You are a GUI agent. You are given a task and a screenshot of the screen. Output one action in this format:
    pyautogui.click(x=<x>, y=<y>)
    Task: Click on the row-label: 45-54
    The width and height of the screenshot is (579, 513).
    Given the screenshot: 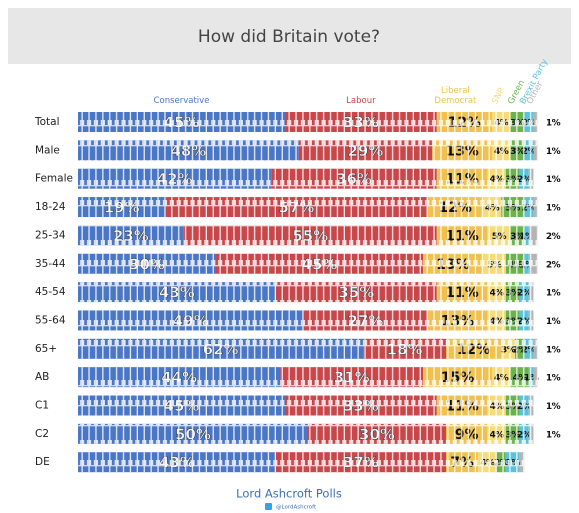 What is the action you would take?
    pyautogui.click(x=50, y=292)
    